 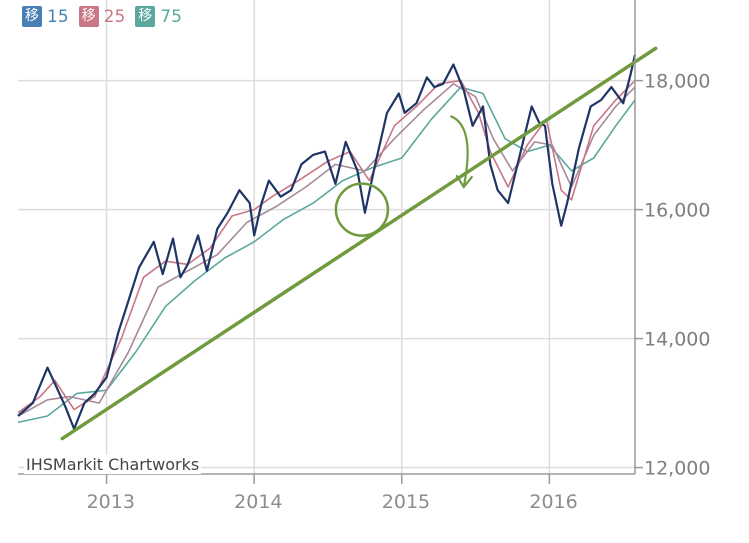 What do you see at coordinates (553, 502) in the screenshot?
I see `x-tick-label: 2016` at bounding box center [553, 502].